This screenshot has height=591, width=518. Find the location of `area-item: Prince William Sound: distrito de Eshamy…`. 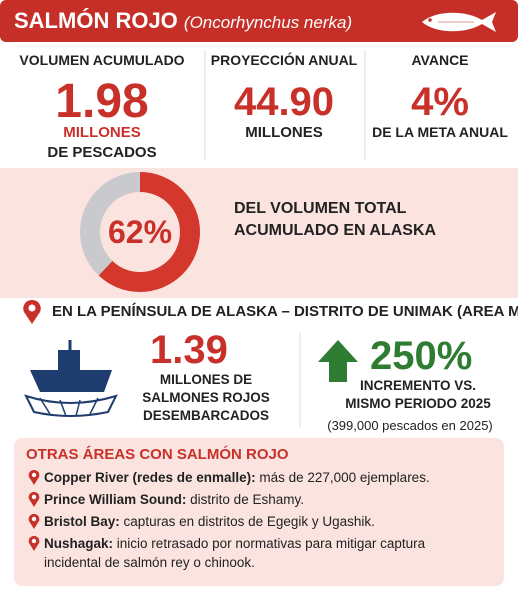

area-item: Prince William Sound: distrito de Eshamy… is located at coordinates (264, 499).